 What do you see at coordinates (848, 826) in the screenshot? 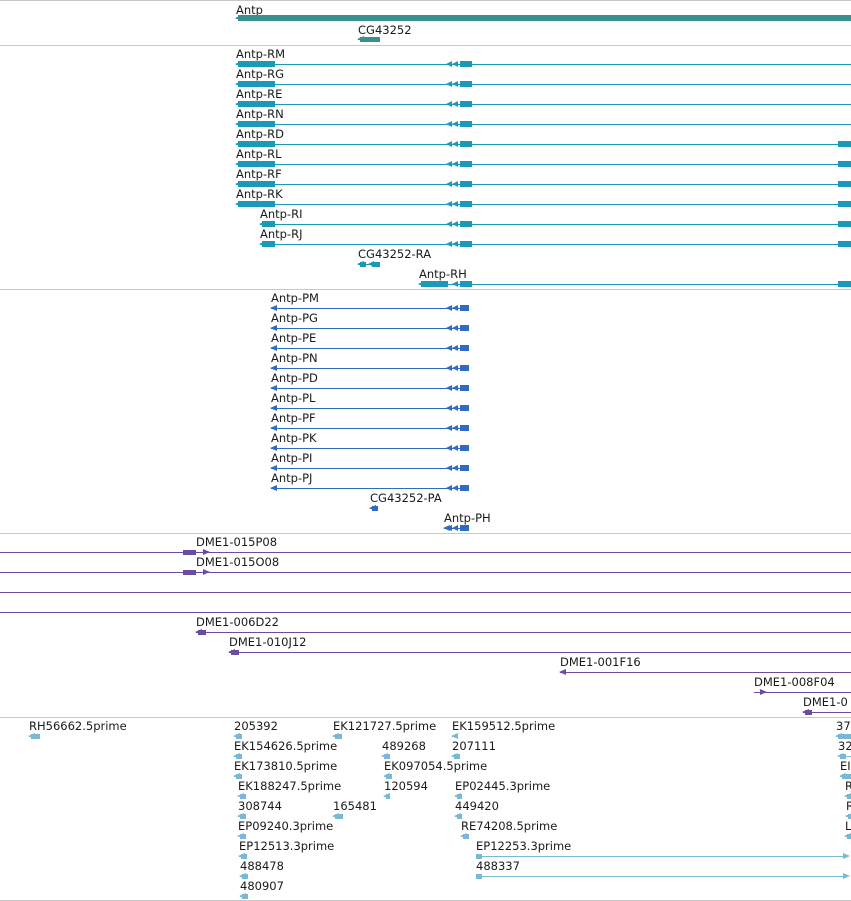
I see `feature-label: L` at bounding box center [848, 826].